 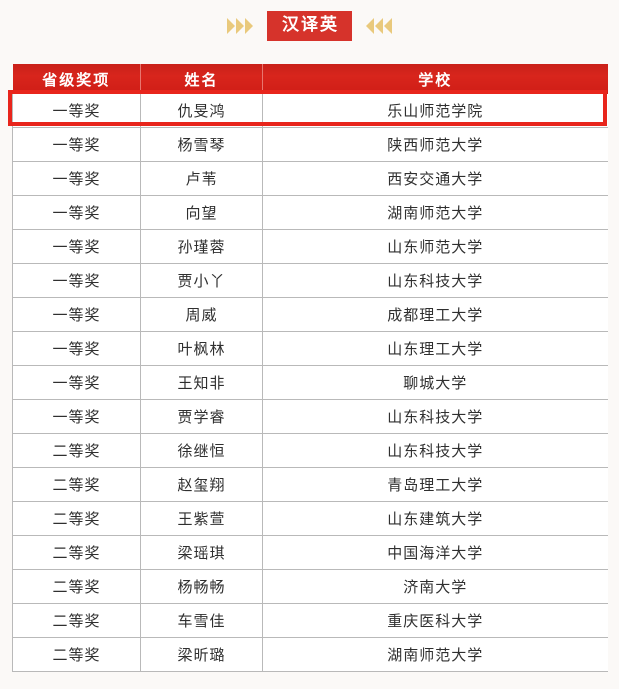 I want to click on name-cell: 卢苇, so click(x=201, y=178).